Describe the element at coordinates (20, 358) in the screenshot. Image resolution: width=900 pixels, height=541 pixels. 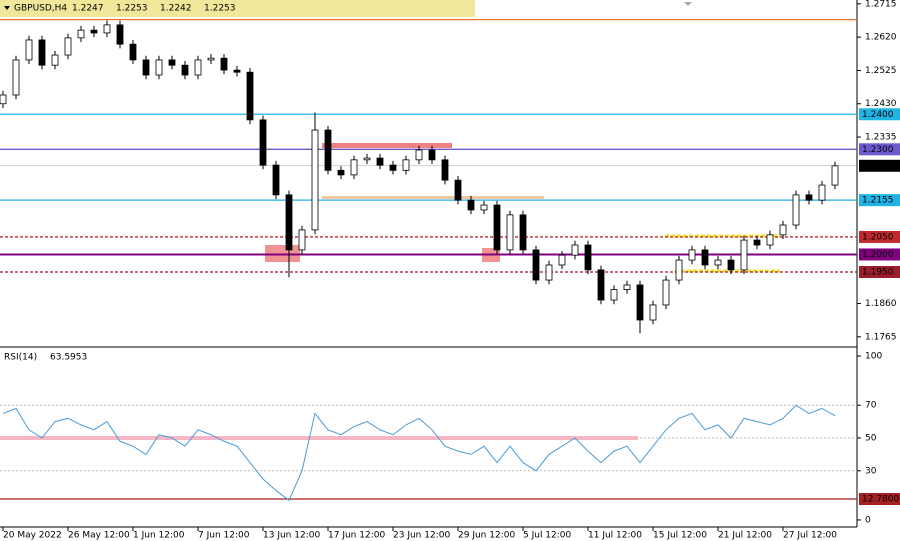
I see `rsi-title: RSI(14)` at that location.